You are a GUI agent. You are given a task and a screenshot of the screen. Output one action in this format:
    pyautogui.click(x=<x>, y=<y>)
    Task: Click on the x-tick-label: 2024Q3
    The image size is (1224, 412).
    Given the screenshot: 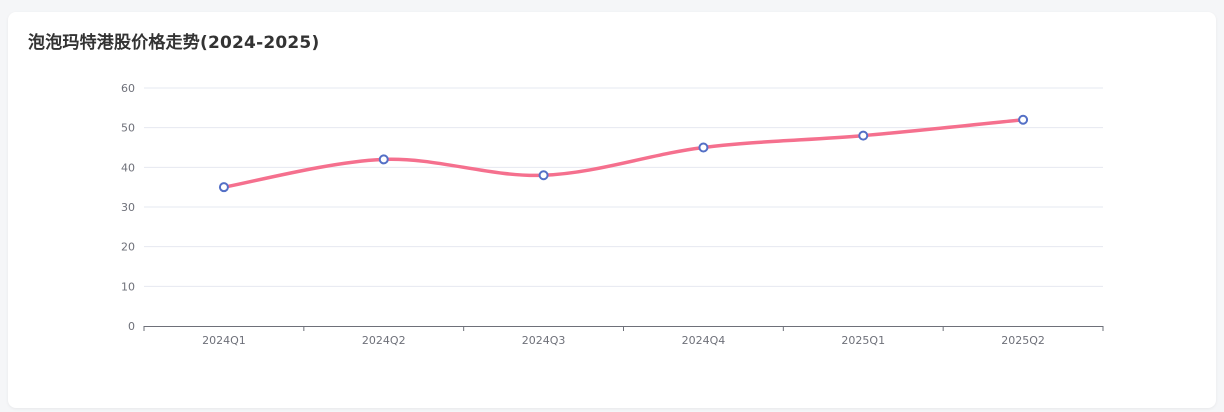 What is the action you would take?
    pyautogui.click(x=544, y=340)
    